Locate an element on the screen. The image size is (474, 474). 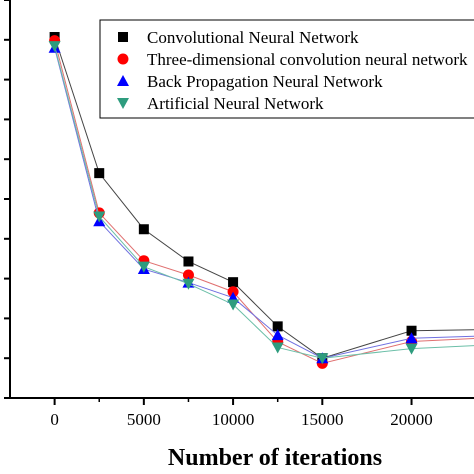
x-tick-label: 20000 is located at coordinates (411, 419).